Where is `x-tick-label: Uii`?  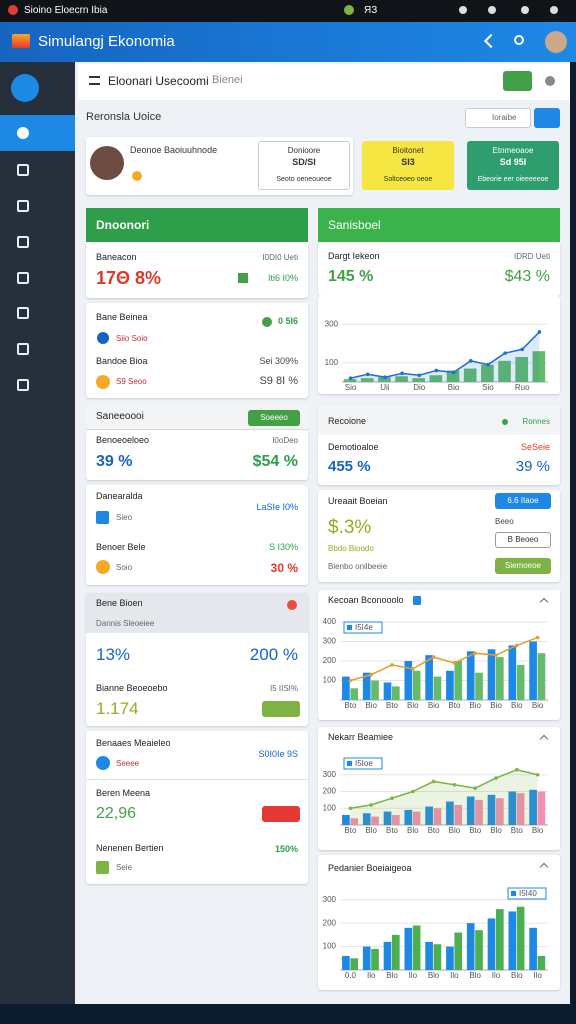 x-tick-label: Uii is located at coordinates (385, 387).